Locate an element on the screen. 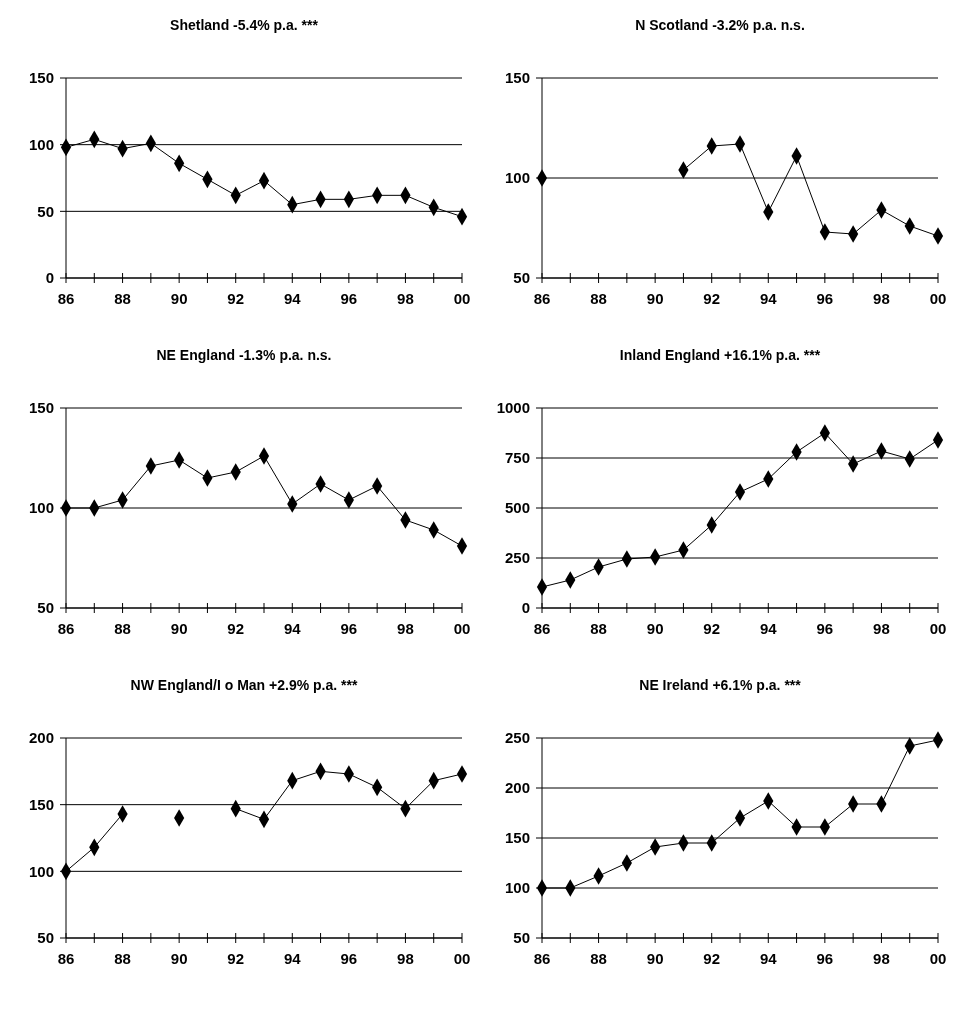 This screenshot has height=1014, width=968. chart-title: N Scotland -3.2% p.a. n.s. is located at coordinates (720, 25).